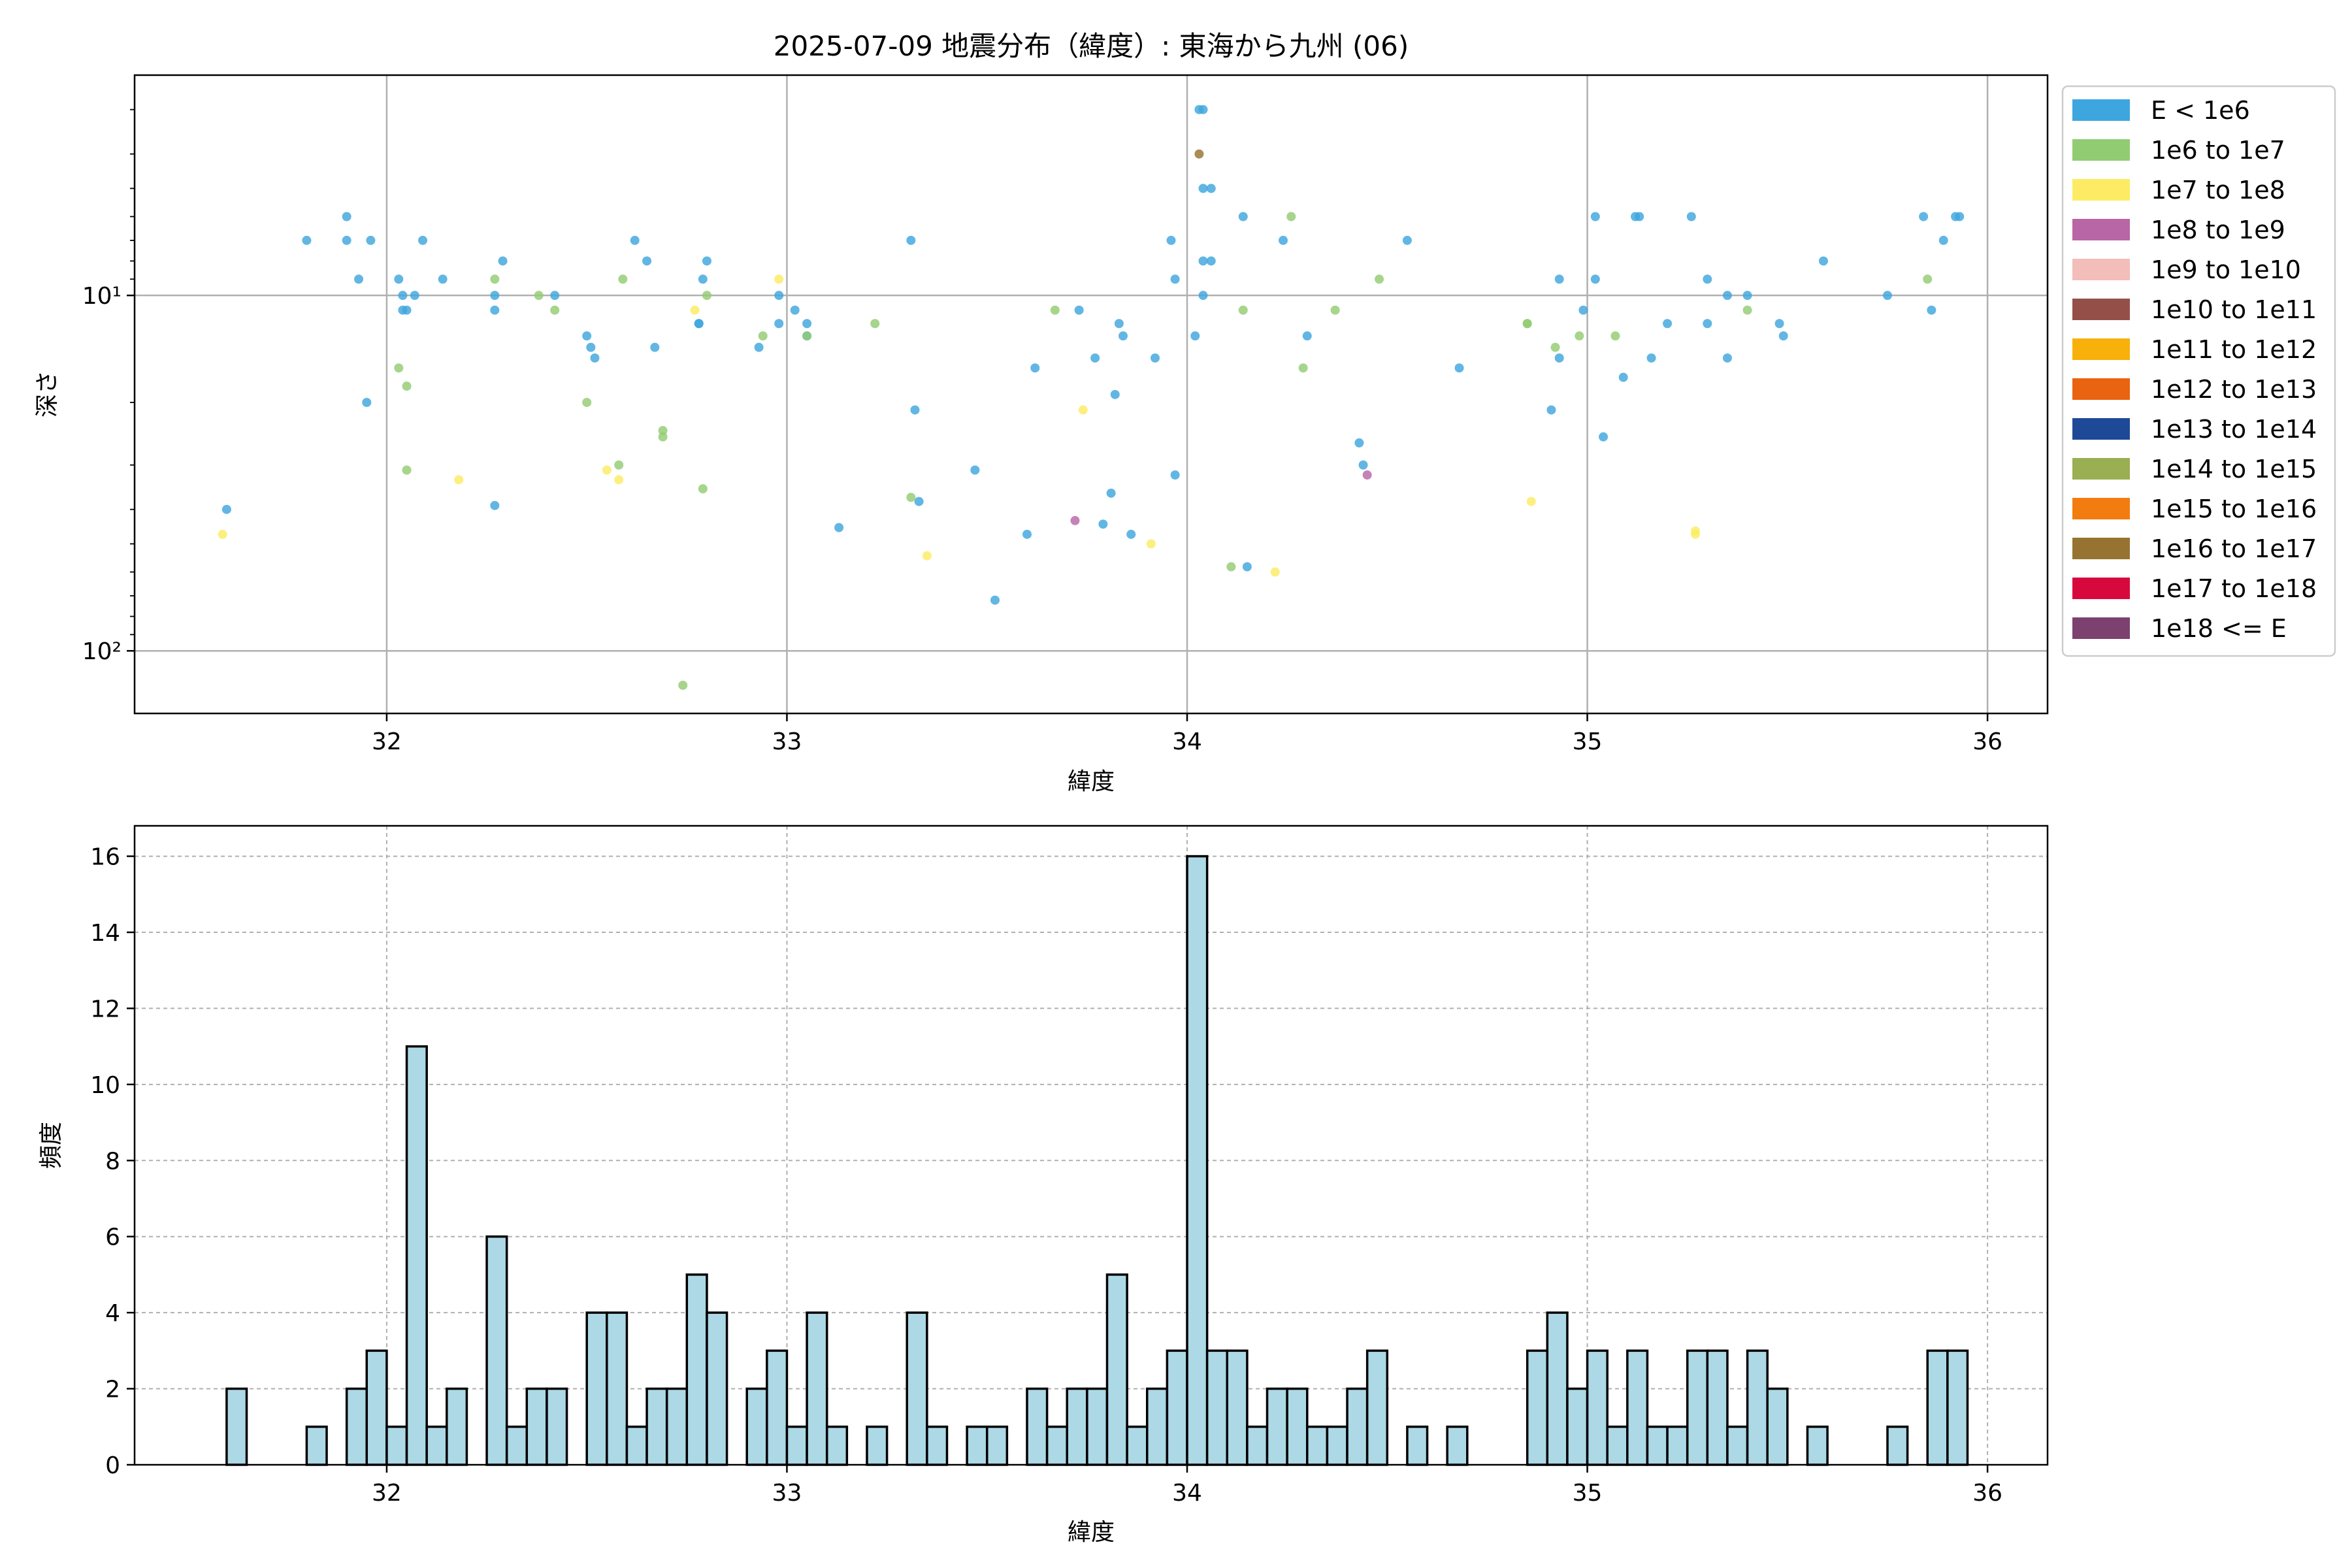 The height and width of the screenshot is (1568, 2352). Describe the element at coordinates (1091, 46) in the screenshot. I see `figure-title: 2025-07-09 地震分布（緯度）: 東海から九州 (06)` at that location.